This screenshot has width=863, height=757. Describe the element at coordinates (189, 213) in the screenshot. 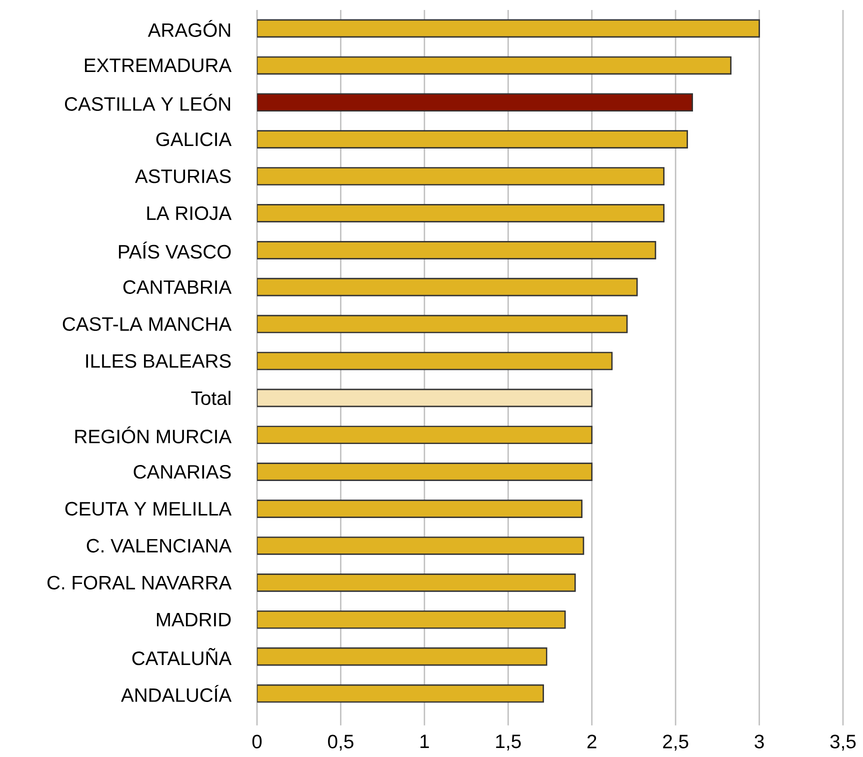

I see `y-tick-label: LA RIOJA` at that location.